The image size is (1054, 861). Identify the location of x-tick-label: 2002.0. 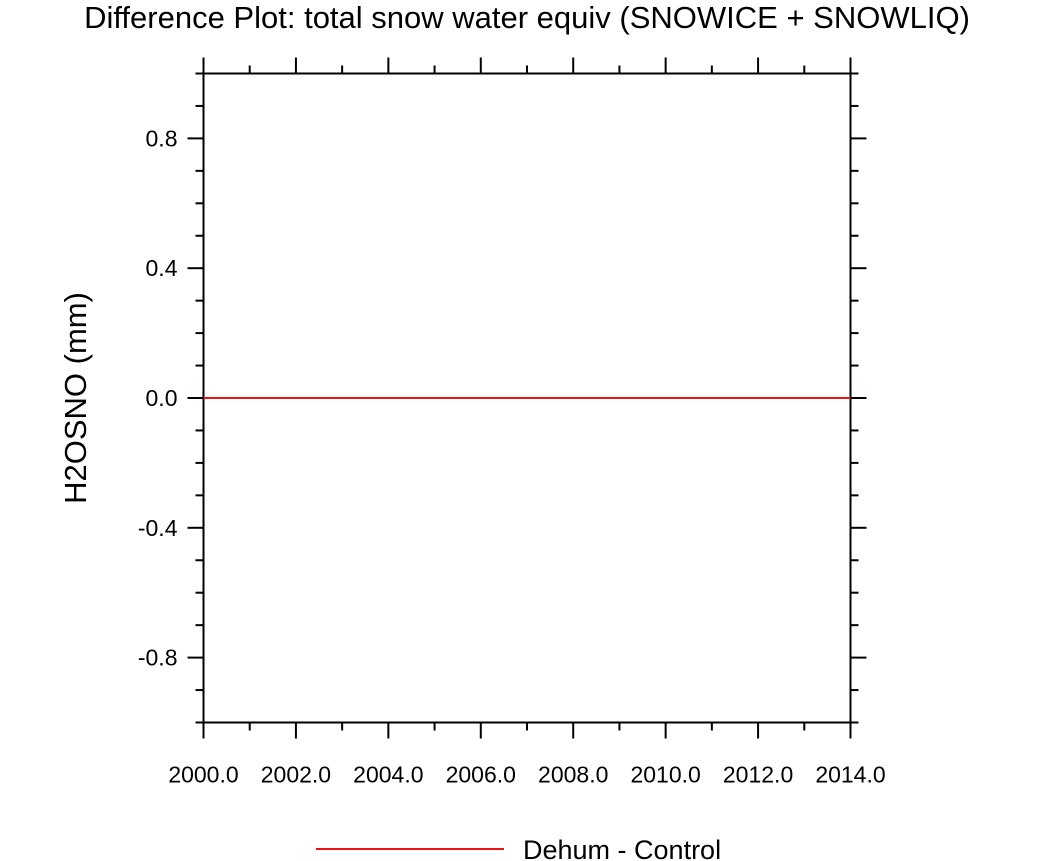
(296, 775).